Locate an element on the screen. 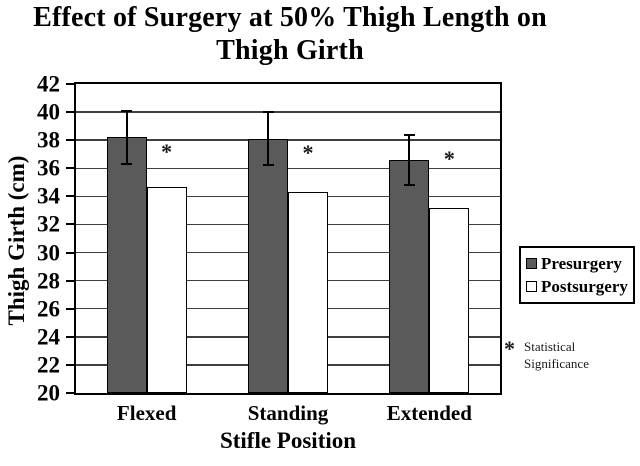 The width and height of the screenshot is (640, 466). note-line-2: Significance is located at coordinates (556, 363).